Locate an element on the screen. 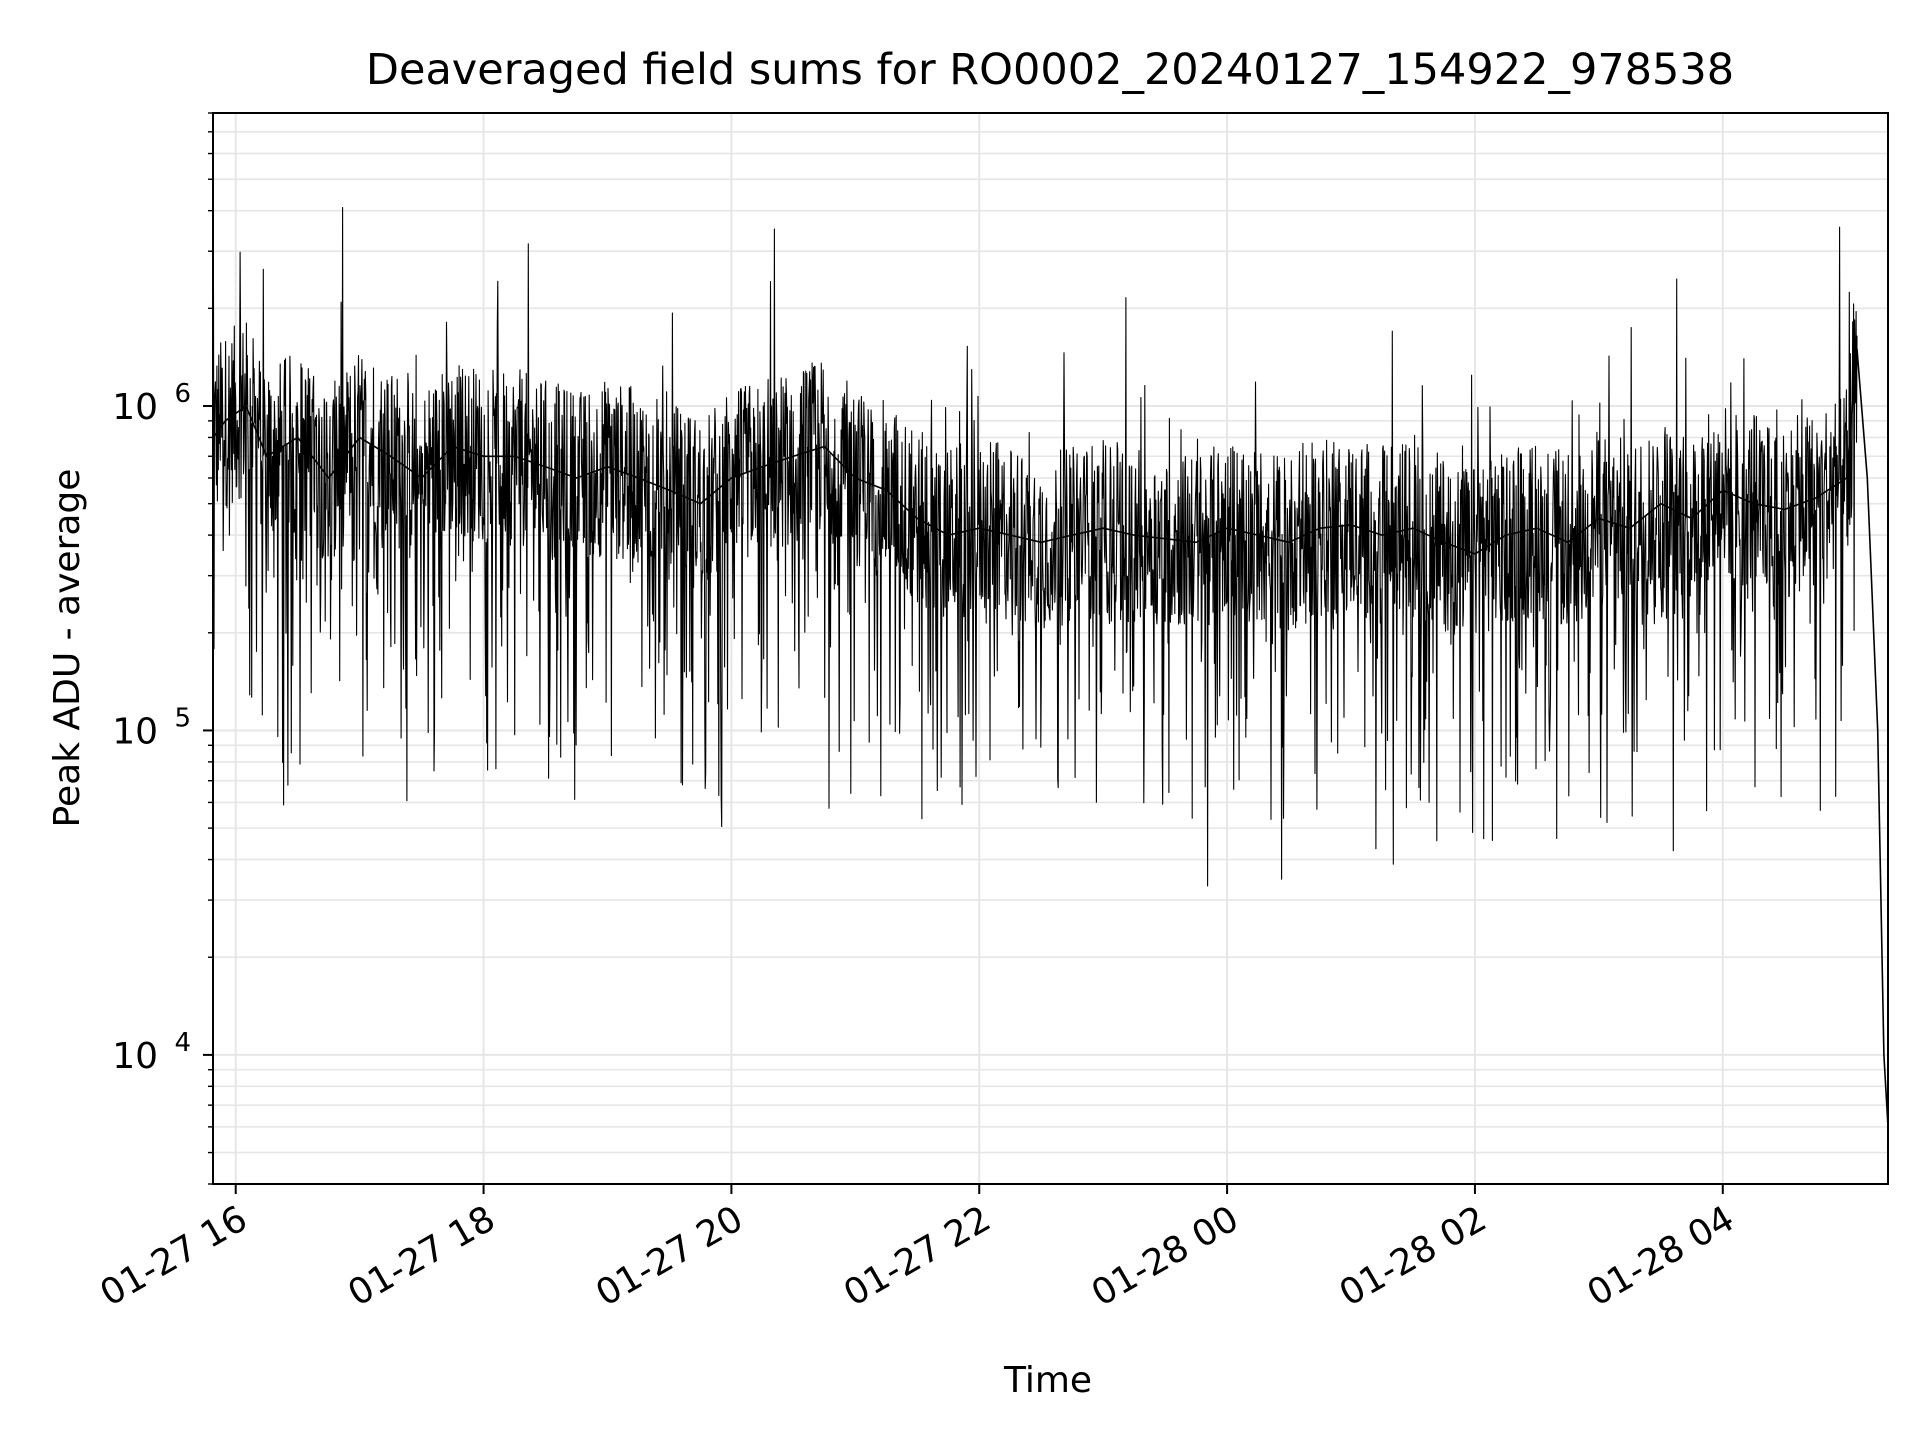  y-tick-exponent: 5 is located at coordinates (182, 718).